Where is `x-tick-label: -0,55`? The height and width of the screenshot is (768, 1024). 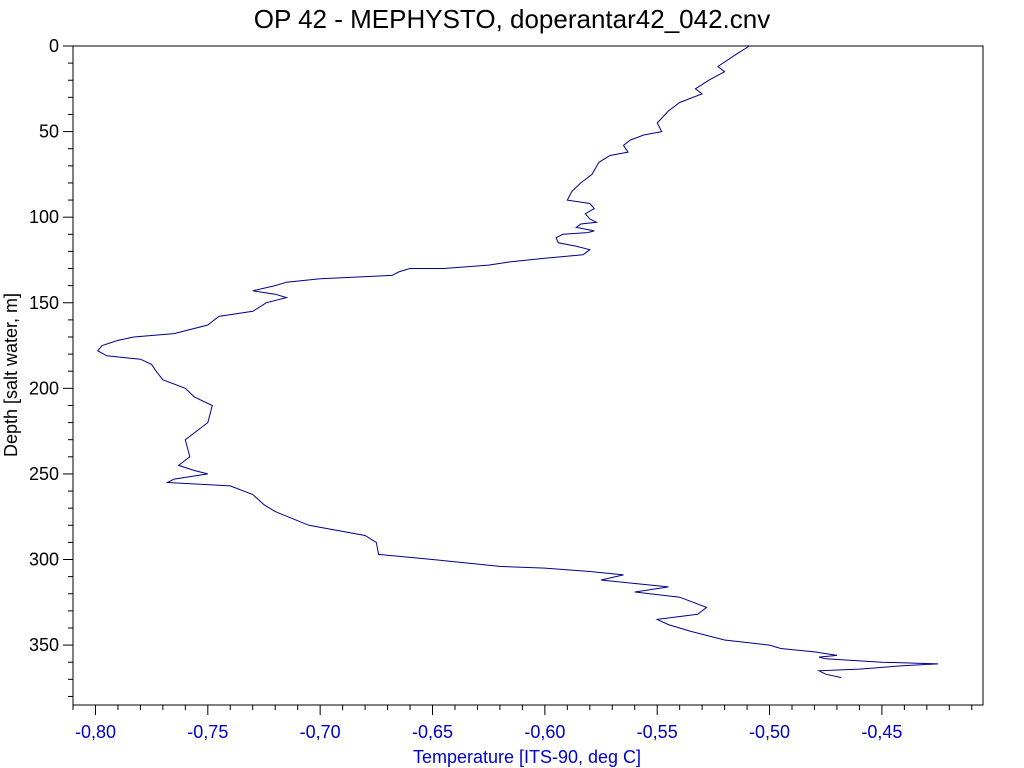 x-tick-label: -0,55 is located at coordinates (657, 732).